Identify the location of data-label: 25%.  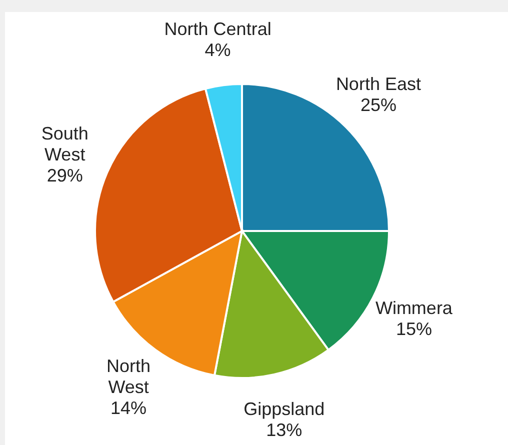
(378, 105).